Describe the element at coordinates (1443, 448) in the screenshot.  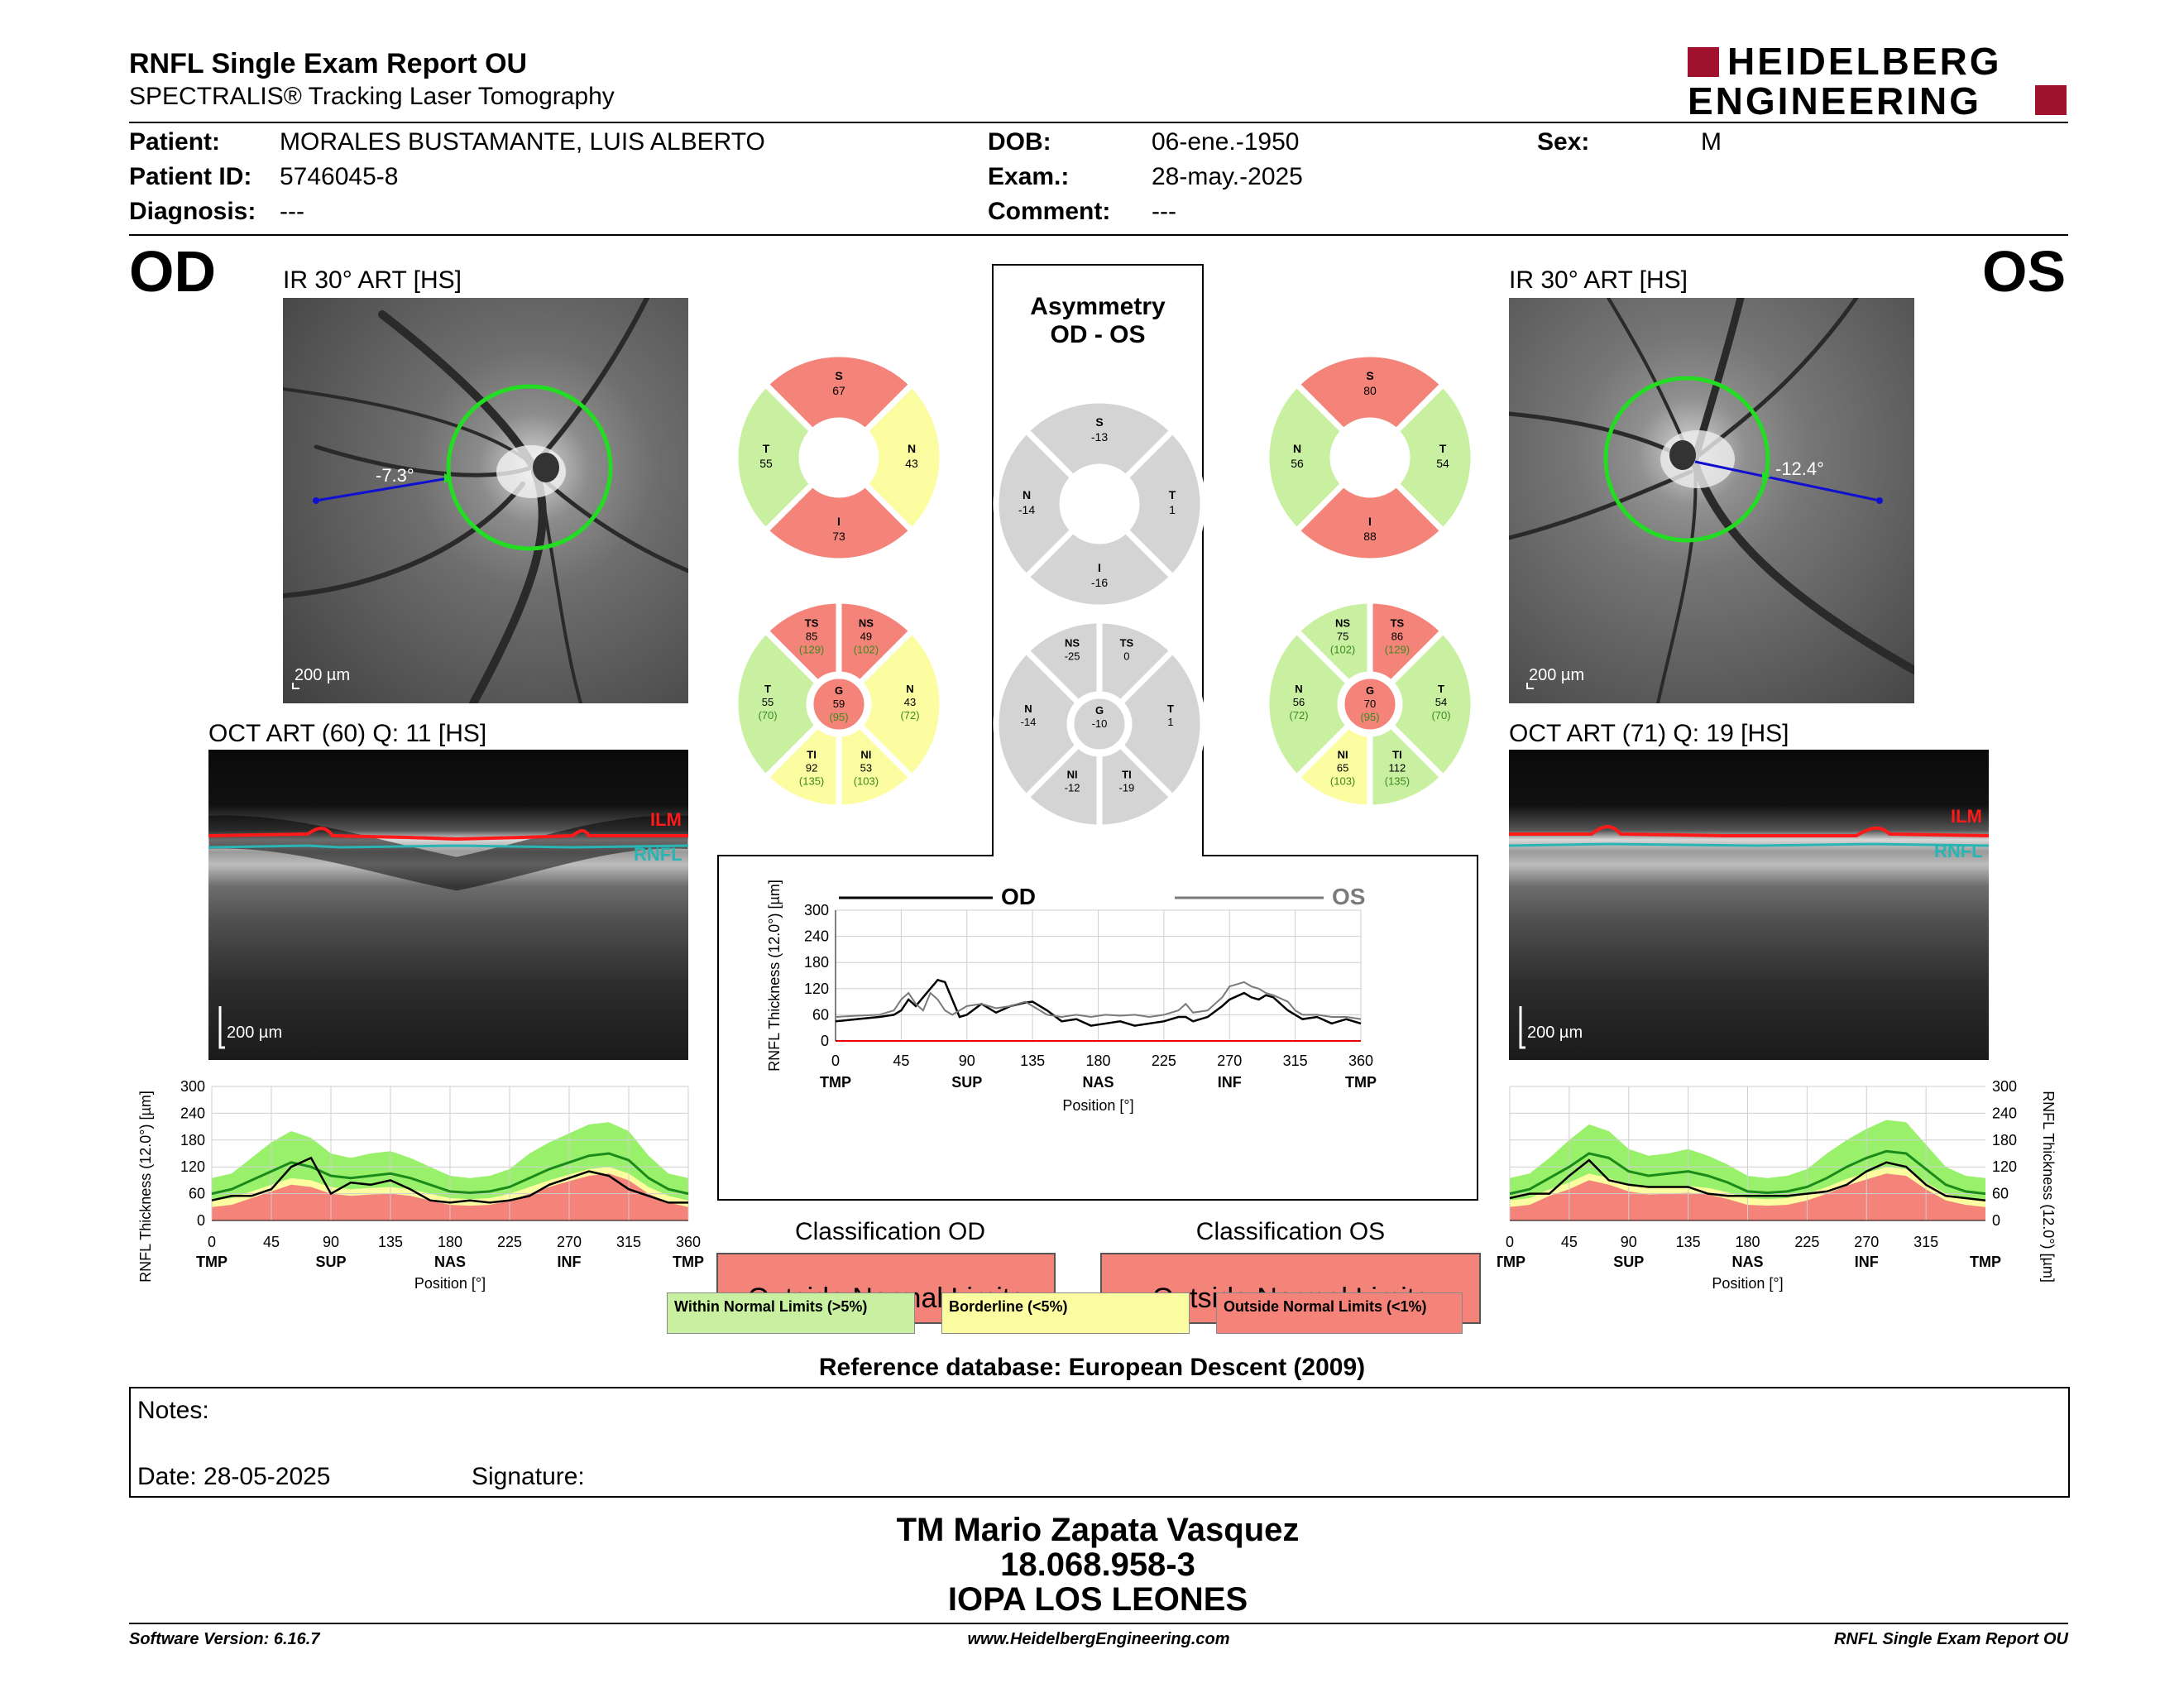
I see `os-quad-t-label: T` at that location.